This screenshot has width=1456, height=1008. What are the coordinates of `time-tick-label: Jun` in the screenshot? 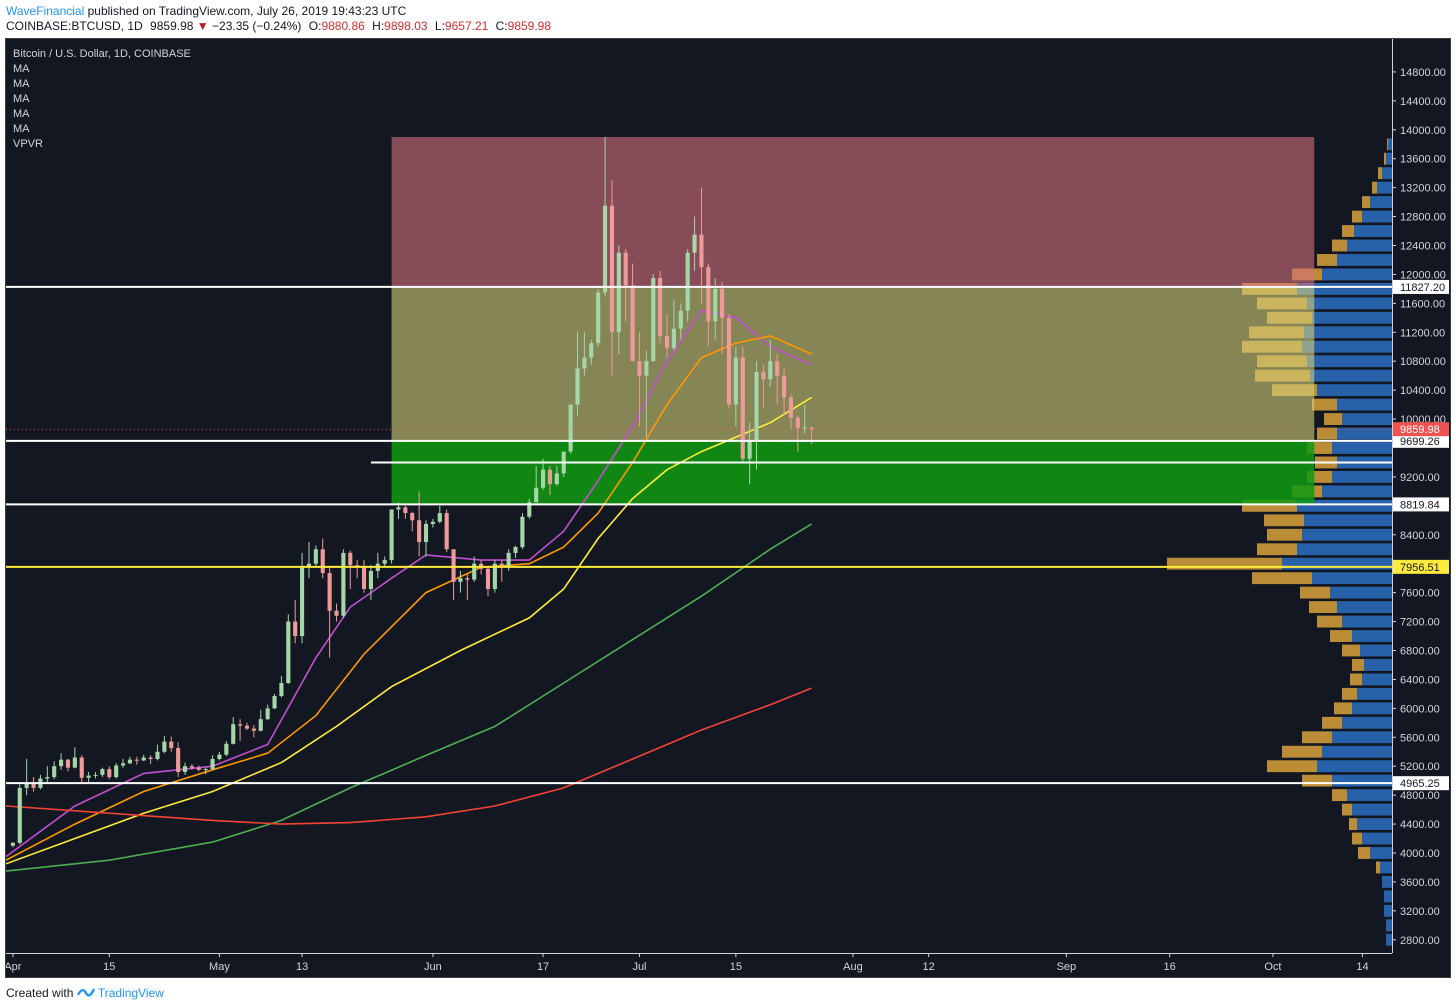 It's located at (433, 967).